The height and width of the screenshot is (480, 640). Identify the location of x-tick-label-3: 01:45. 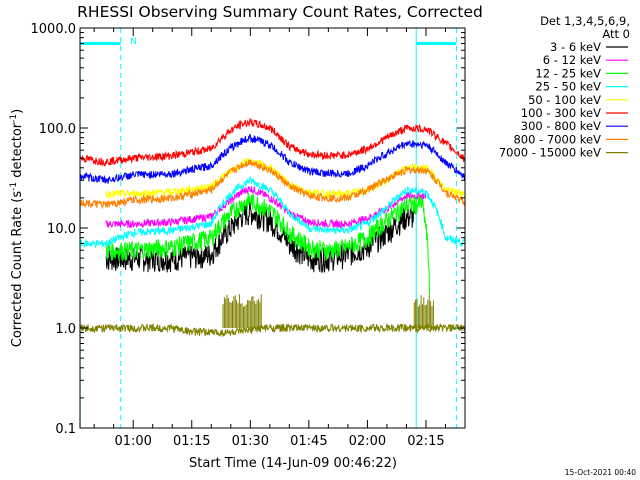
(308, 441).